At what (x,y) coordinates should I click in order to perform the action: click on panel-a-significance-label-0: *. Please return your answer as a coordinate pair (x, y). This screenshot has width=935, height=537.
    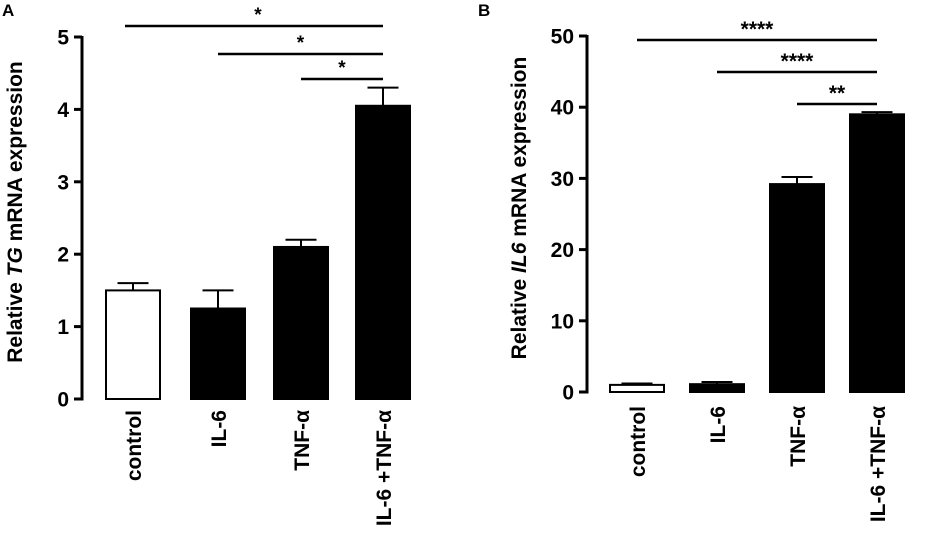
    Looking at the image, I should click on (258, 15).